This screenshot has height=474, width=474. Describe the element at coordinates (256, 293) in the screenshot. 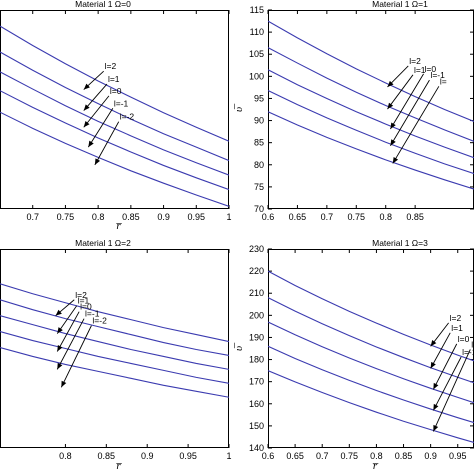

I see `y-tick-label: 210` at that location.